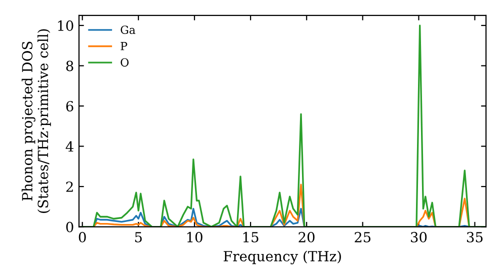  Describe the element at coordinates (36, 121) in the screenshot. I see `y-axis-title: Phonon projected DOS (States/THz·primitive cell)` at that location.